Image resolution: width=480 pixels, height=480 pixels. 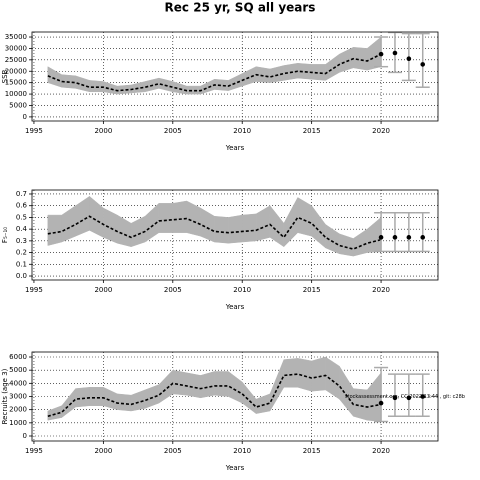 I want to click on x-tick-label: 2015, so click(x=312, y=451).